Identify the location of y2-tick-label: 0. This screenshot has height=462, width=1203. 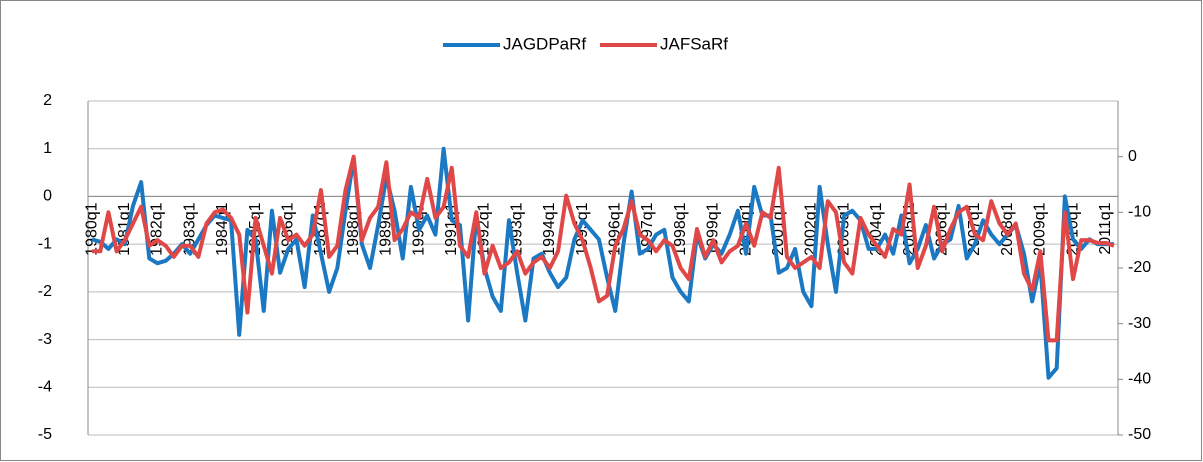
(1132, 156).